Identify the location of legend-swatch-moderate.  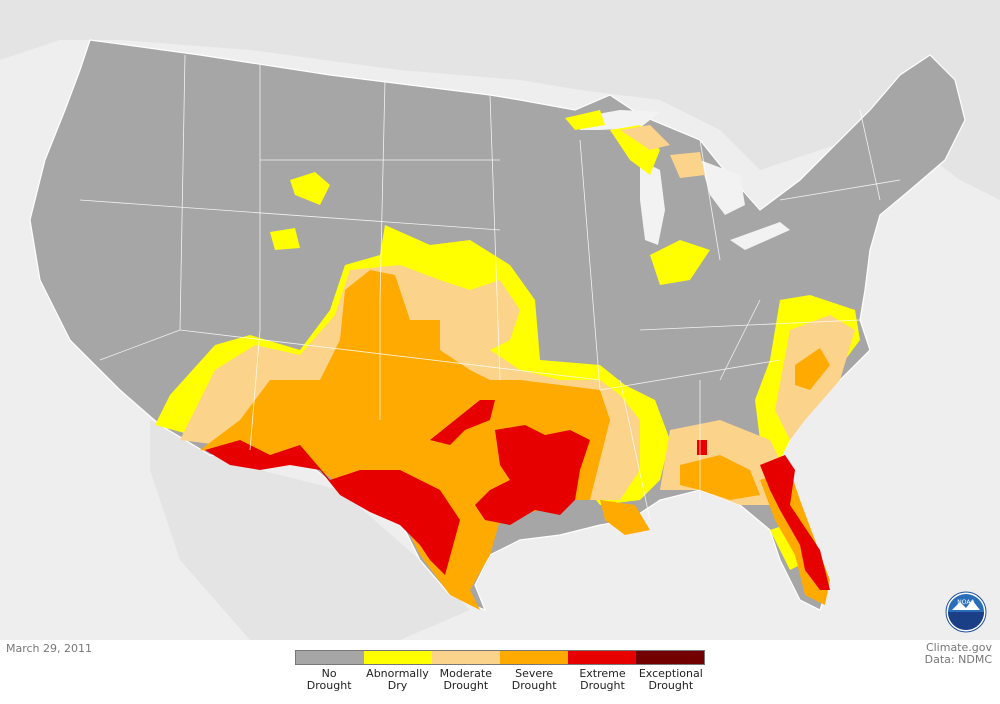
(466, 657).